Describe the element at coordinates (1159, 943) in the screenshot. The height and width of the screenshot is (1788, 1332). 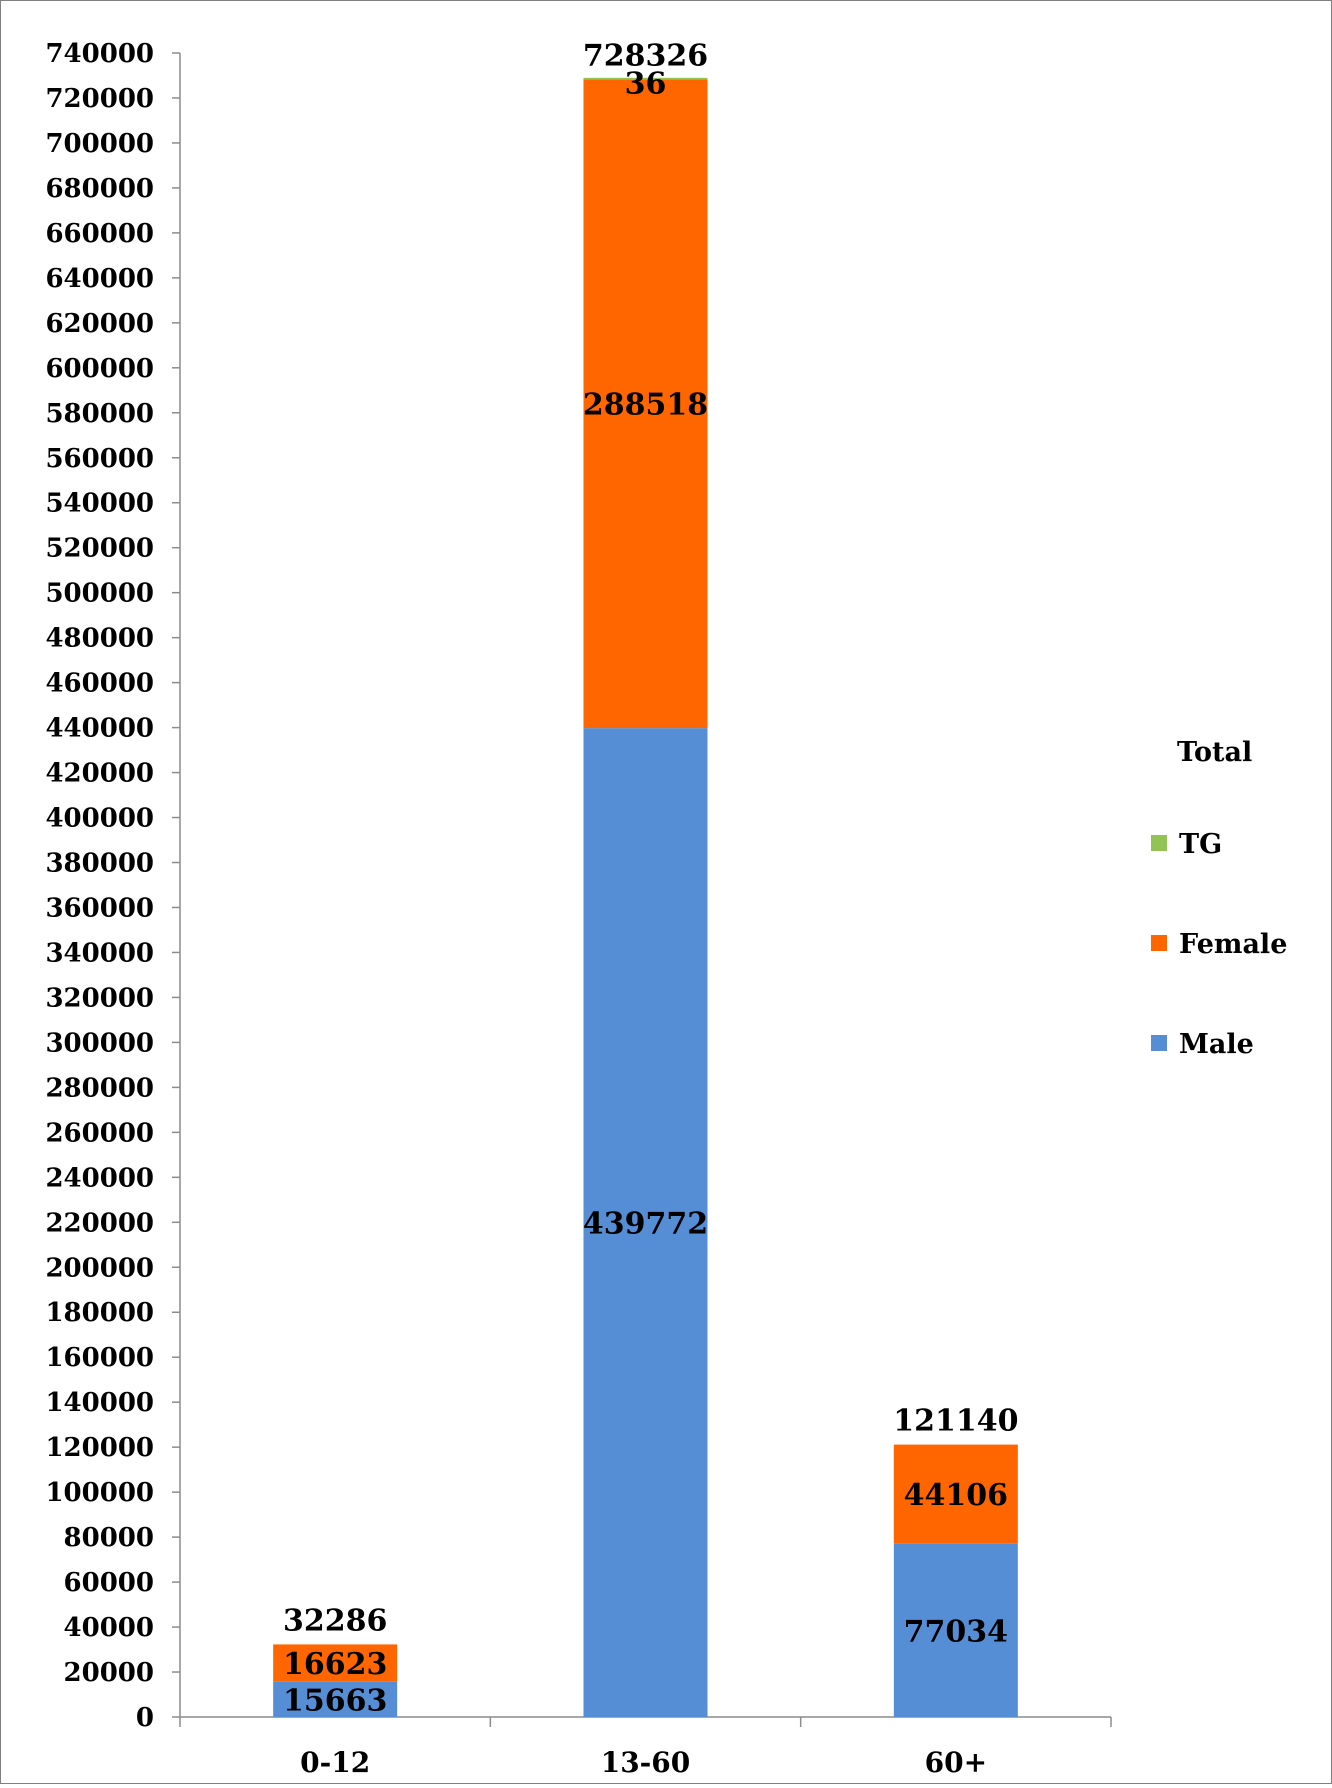
I see `legend-swatch-female` at that location.